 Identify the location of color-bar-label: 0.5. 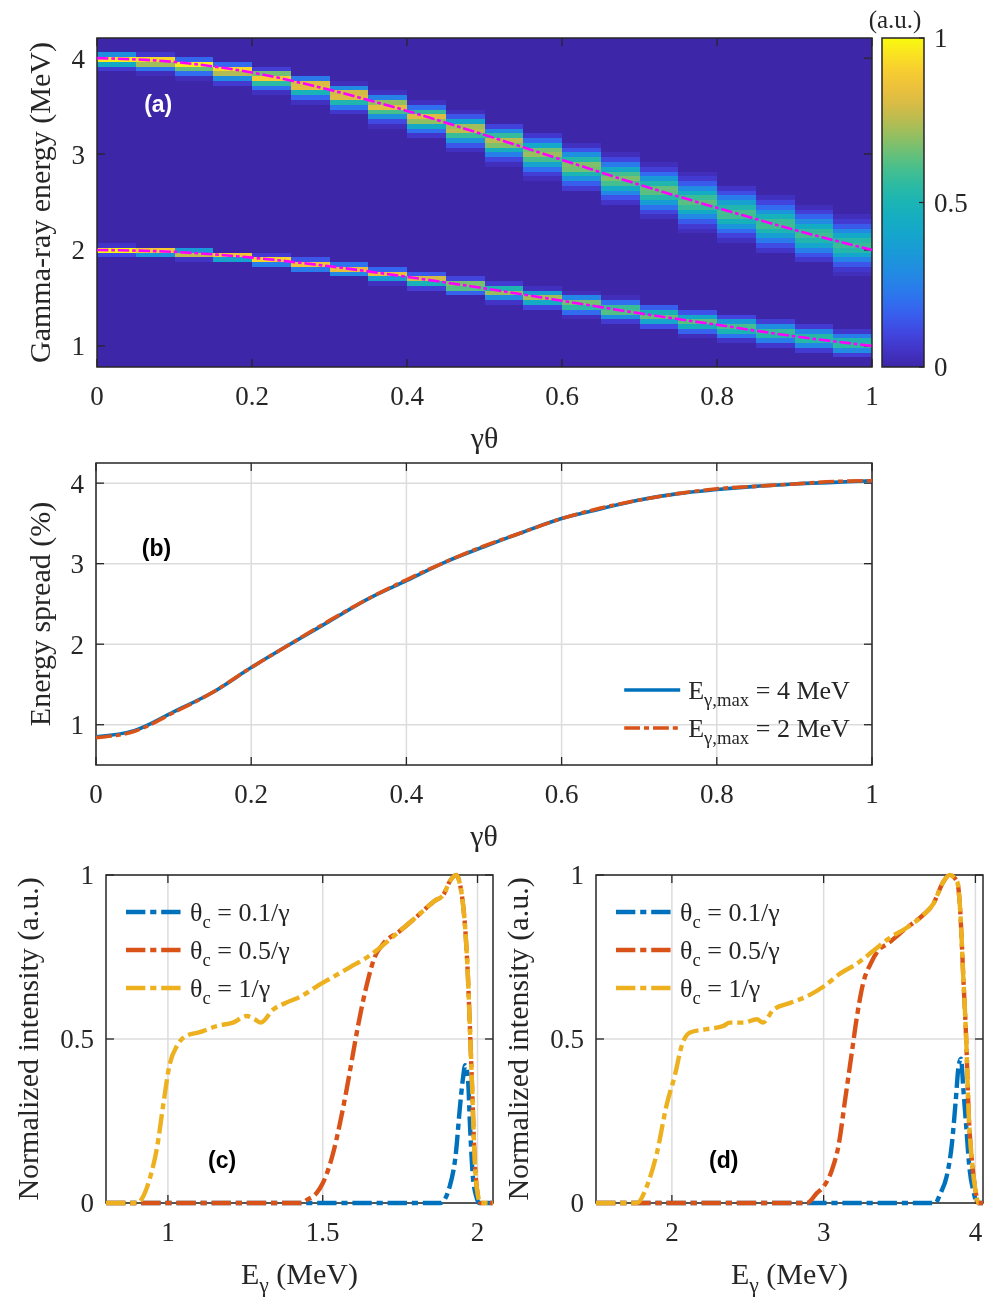
(951, 202).